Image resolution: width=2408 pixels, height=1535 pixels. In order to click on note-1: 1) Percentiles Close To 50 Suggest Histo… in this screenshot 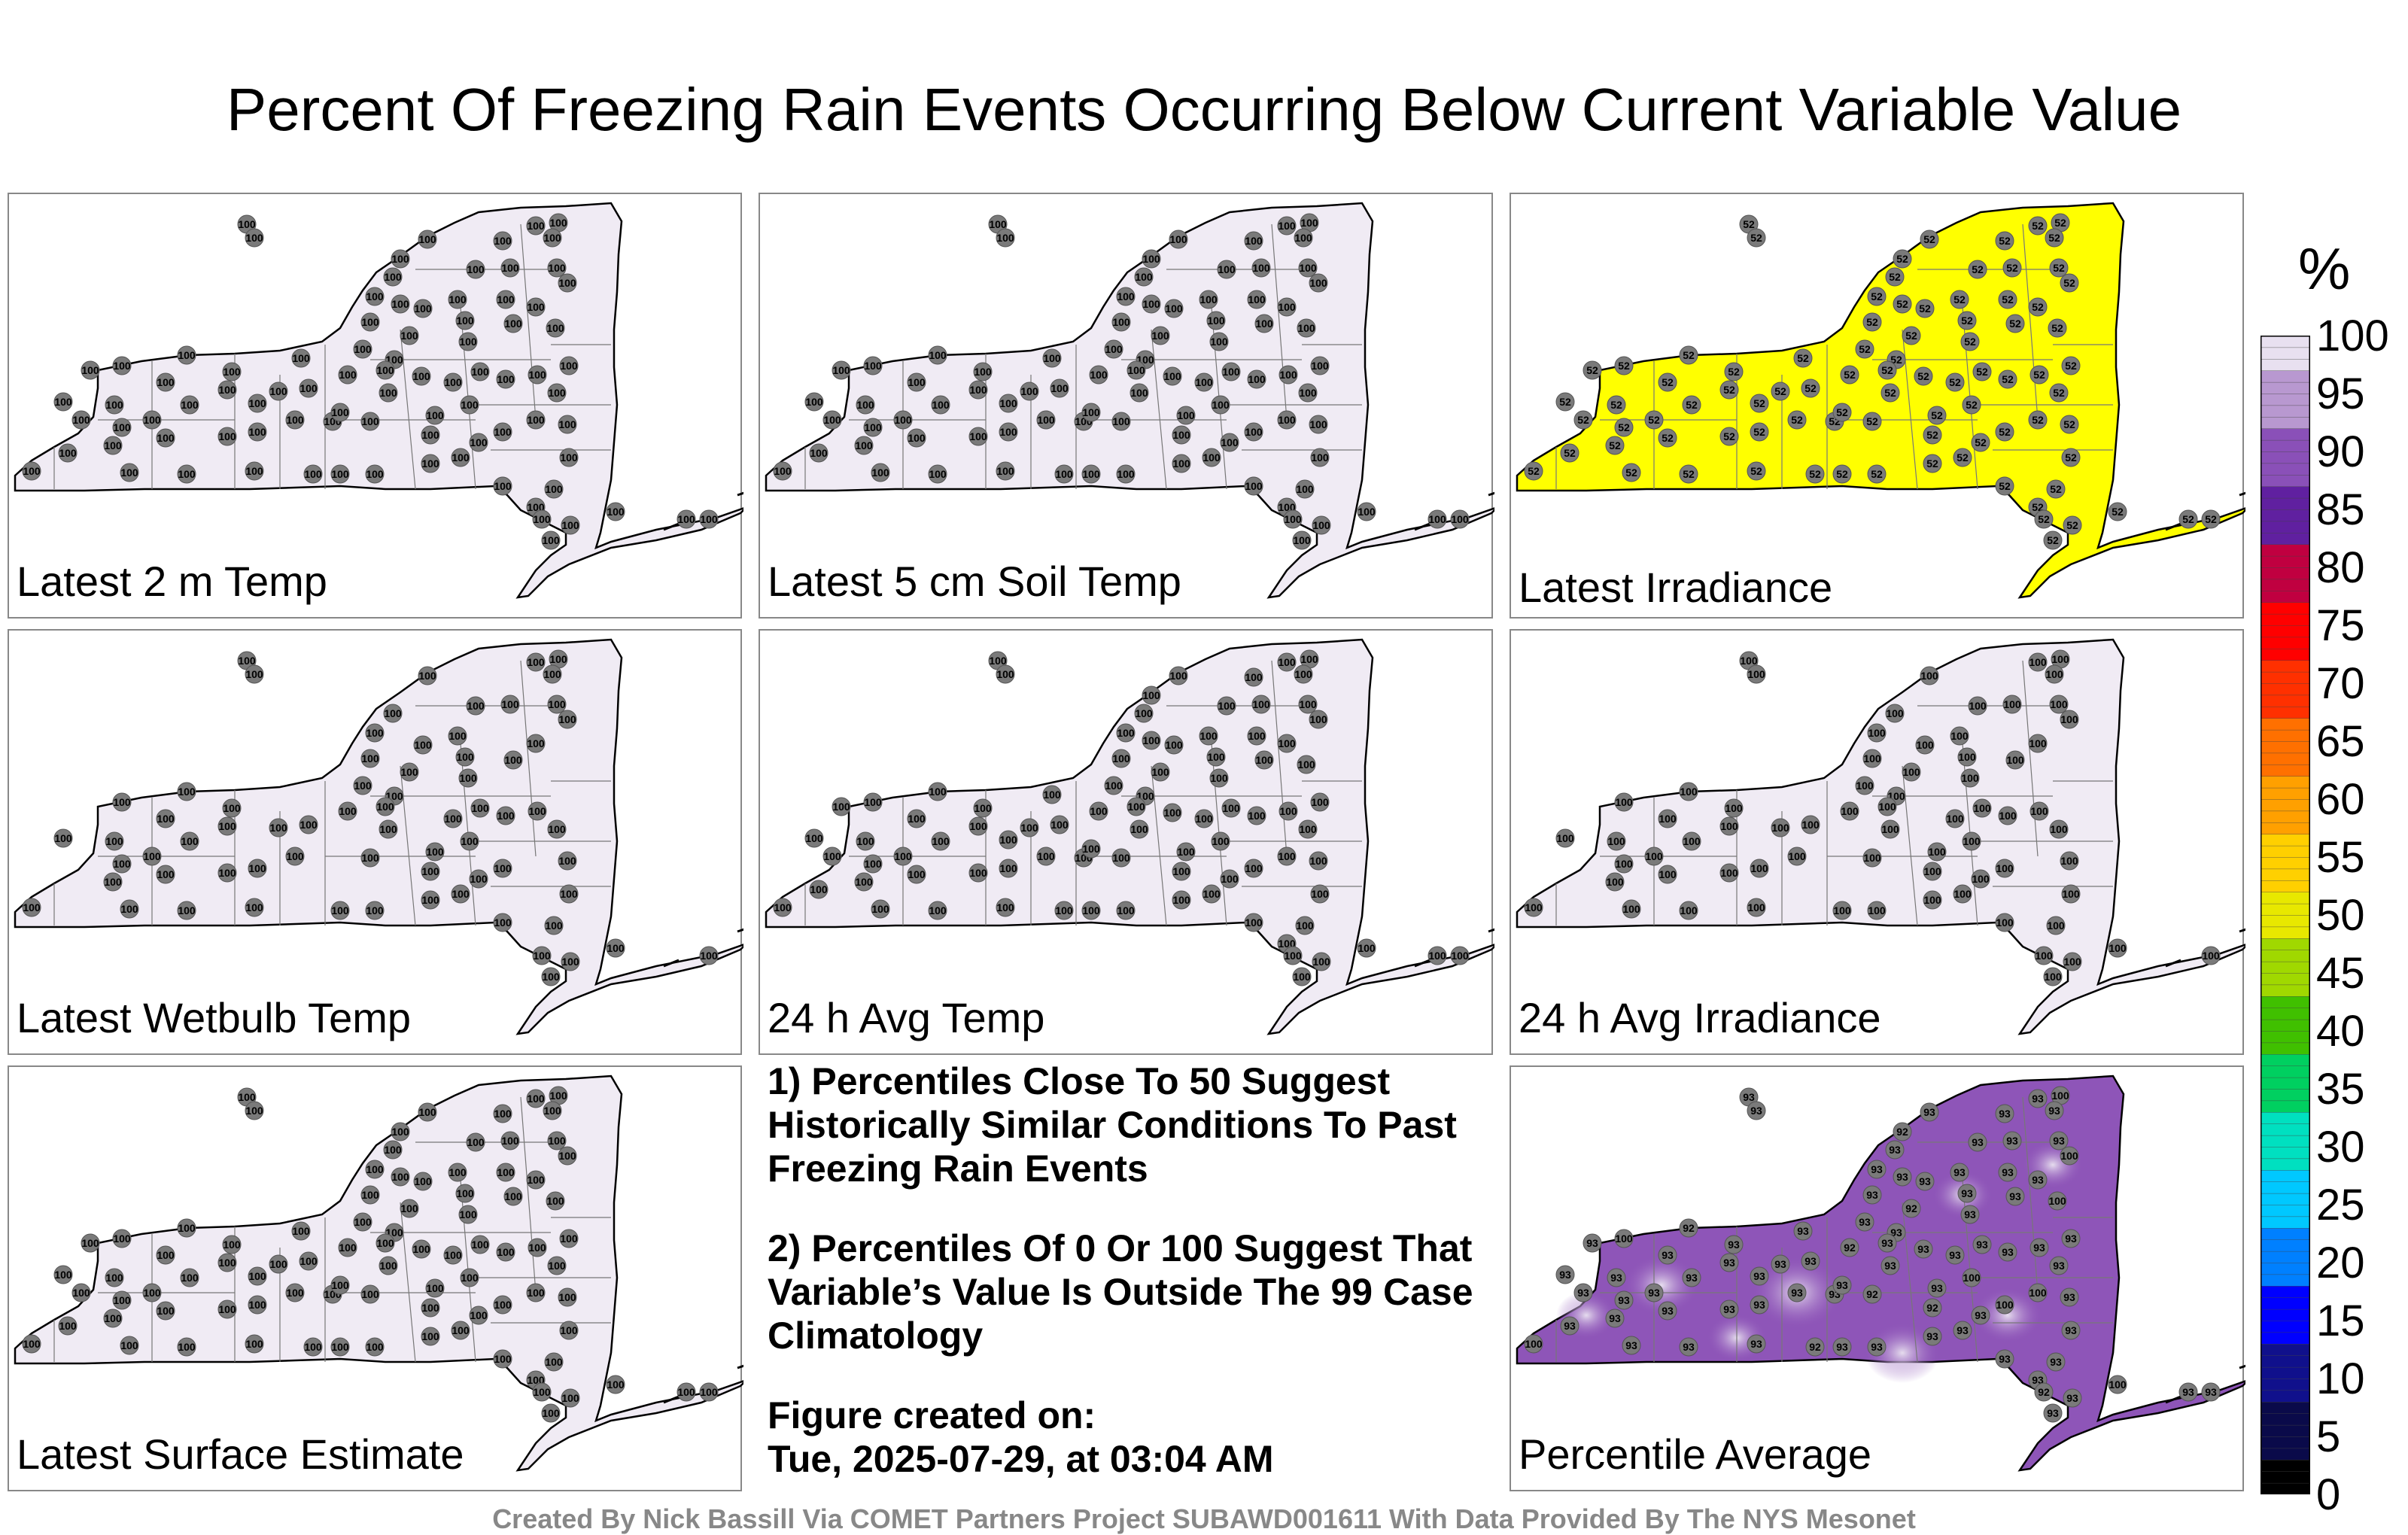, I will do `click(1112, 1125)`.